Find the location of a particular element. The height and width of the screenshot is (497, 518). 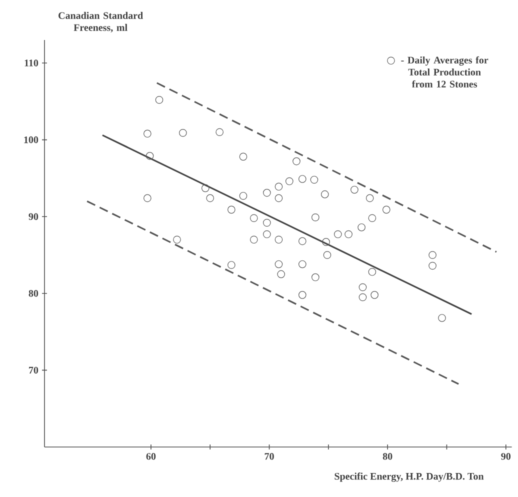

y-tick-label: 70 is located at coordinates (33, 370).